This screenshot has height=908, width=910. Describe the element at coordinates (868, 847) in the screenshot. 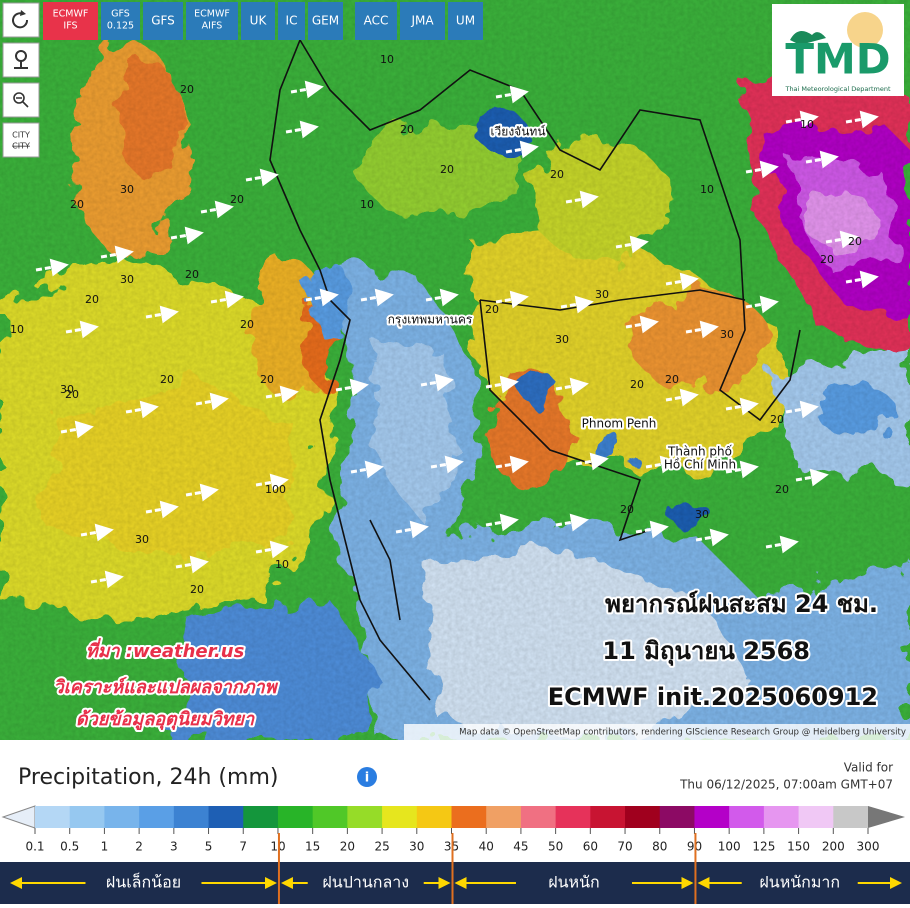

I see `colorbar-tick-label: 300` at that location.